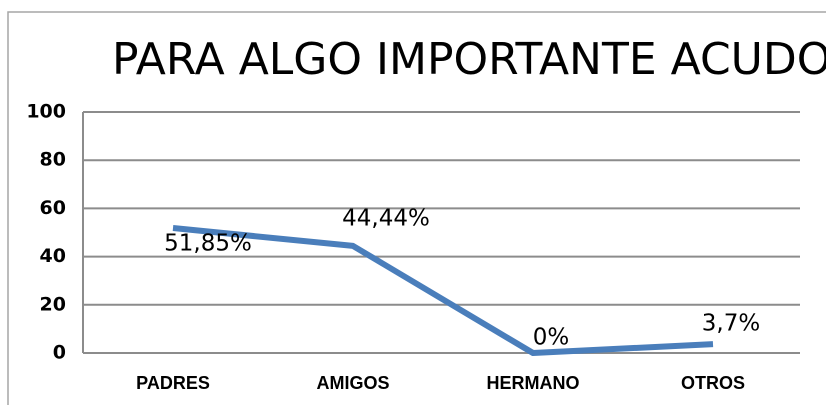 The image size is (826, 405). Describe the element at coordinates (46, 112) in the screenshot. I see `y-tick-label: 100` at that location.